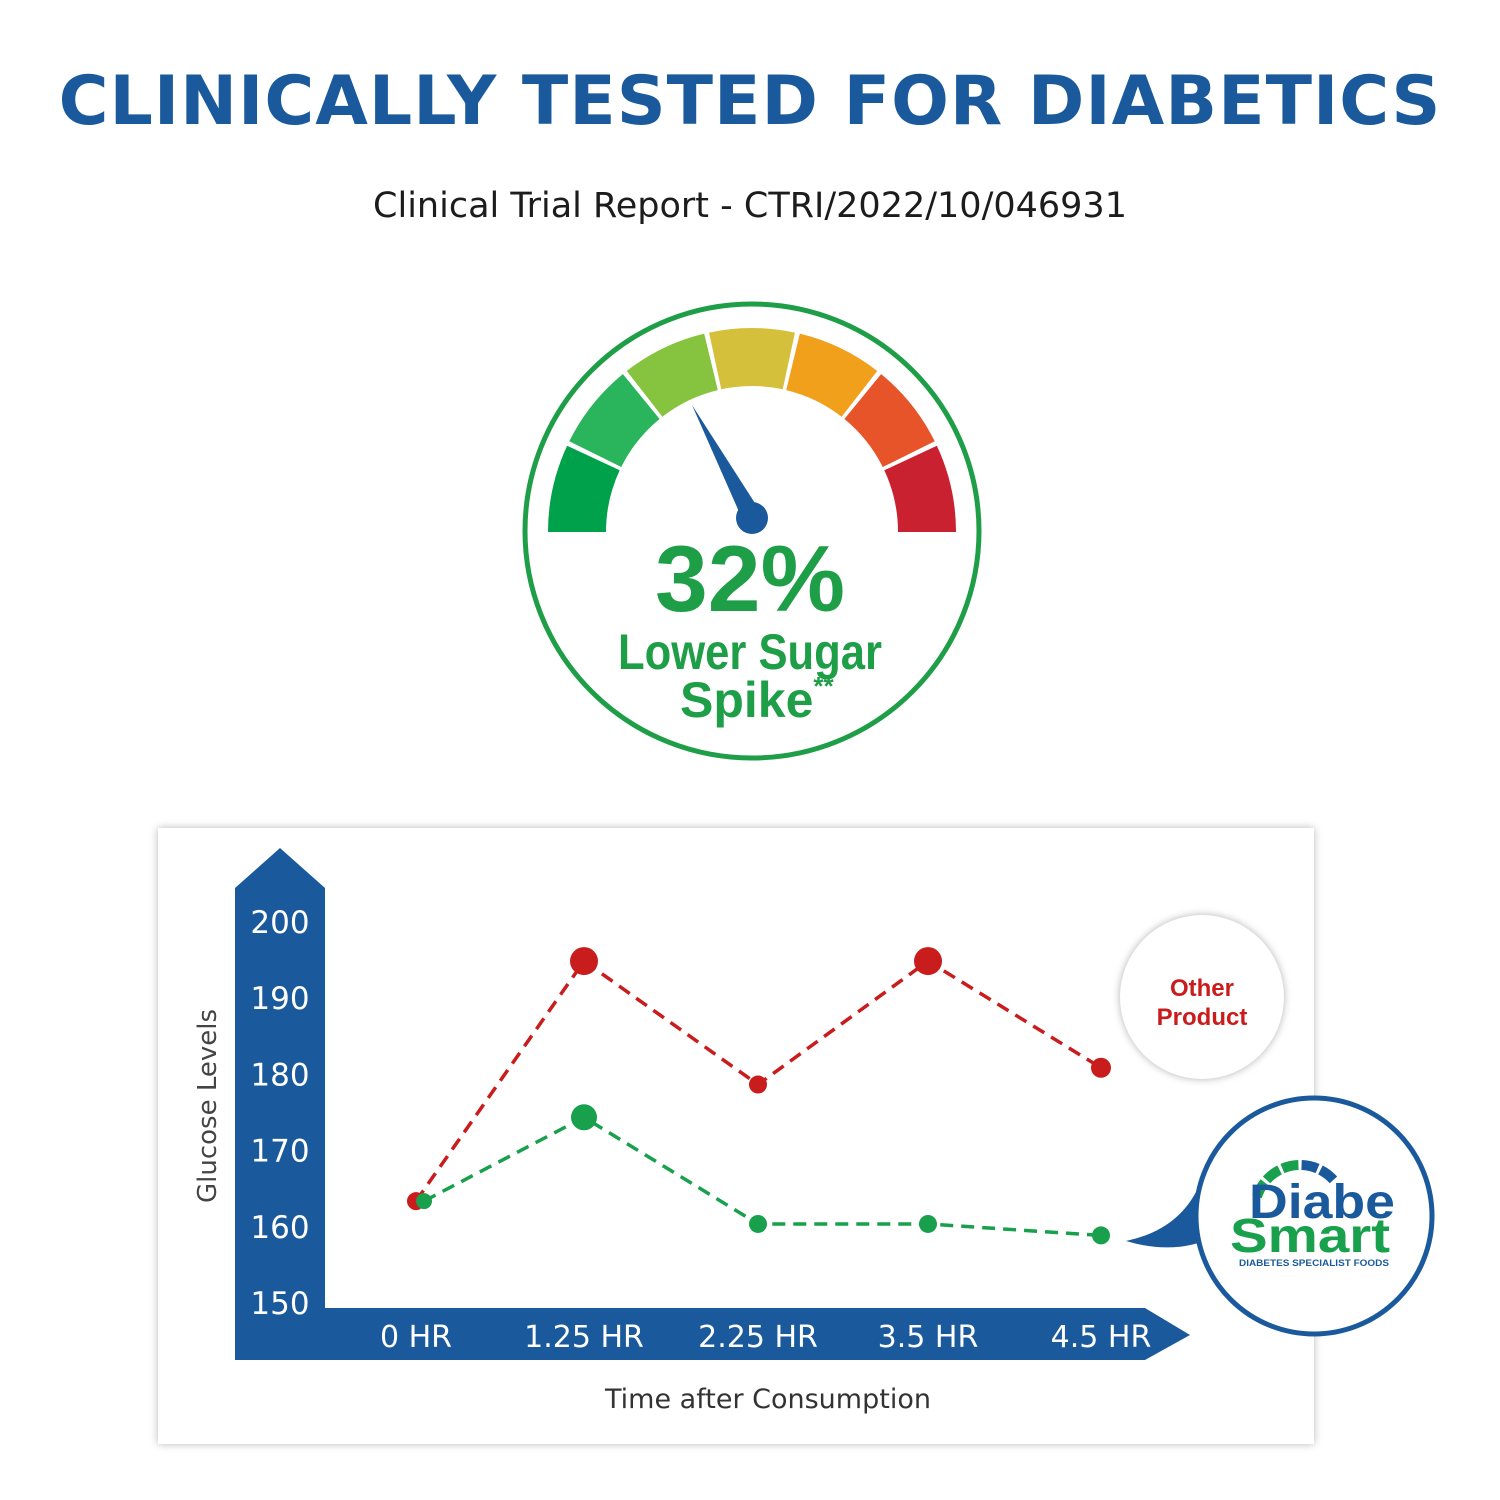 The image size is (1500, 1500). I want to click on y-tick-label: 200, so click(279, 923).